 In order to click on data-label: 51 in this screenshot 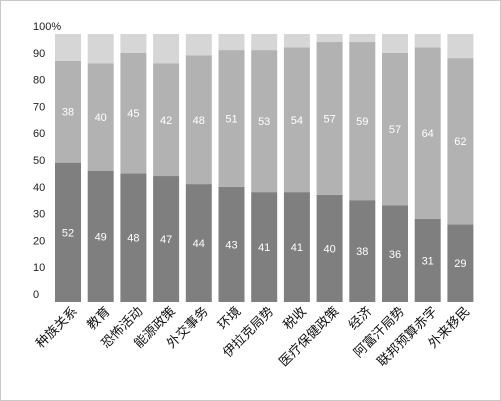, I will do `click(231, 119)`.